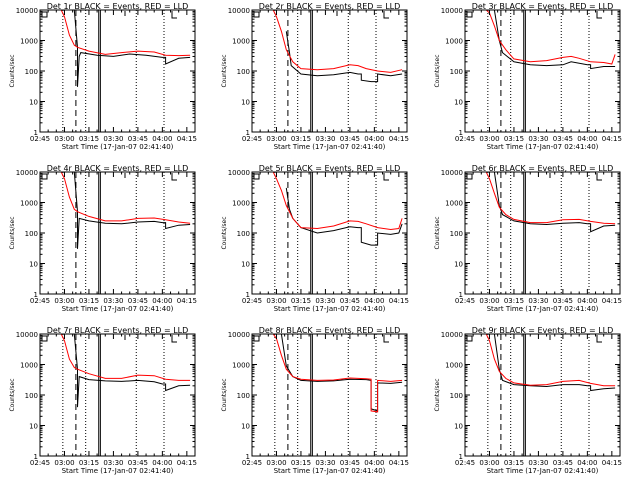  What do you see at coordinates (543, 168) in the screenshot?
I see `panel-title: Det 6r BLACK = Events, RED = LLD` at bounding box center [543, 168].